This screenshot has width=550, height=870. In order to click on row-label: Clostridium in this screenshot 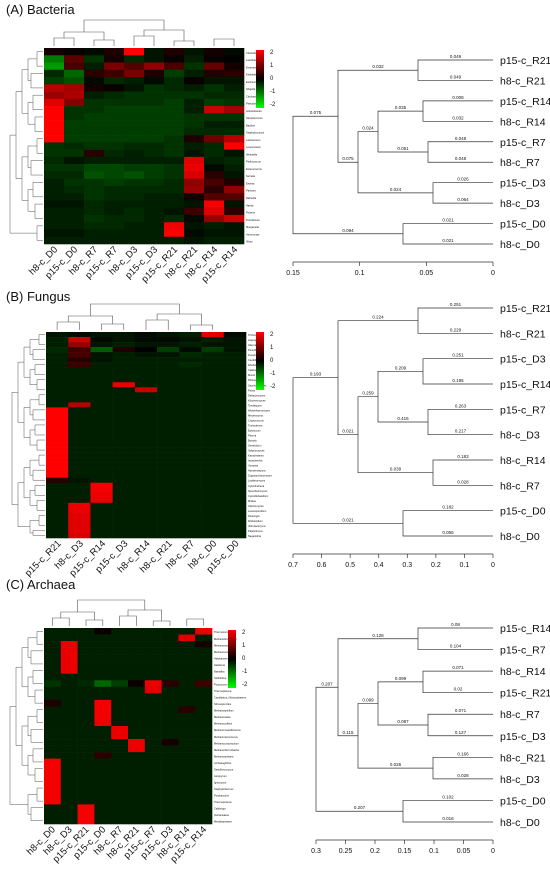, I will do `click(252, 53)`.